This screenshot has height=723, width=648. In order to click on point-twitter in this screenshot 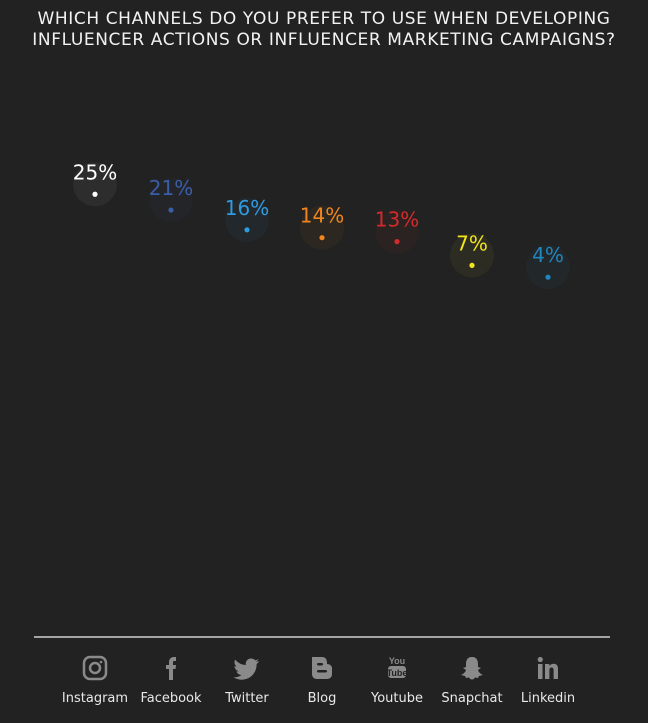, I will do `click(247, 230)`.